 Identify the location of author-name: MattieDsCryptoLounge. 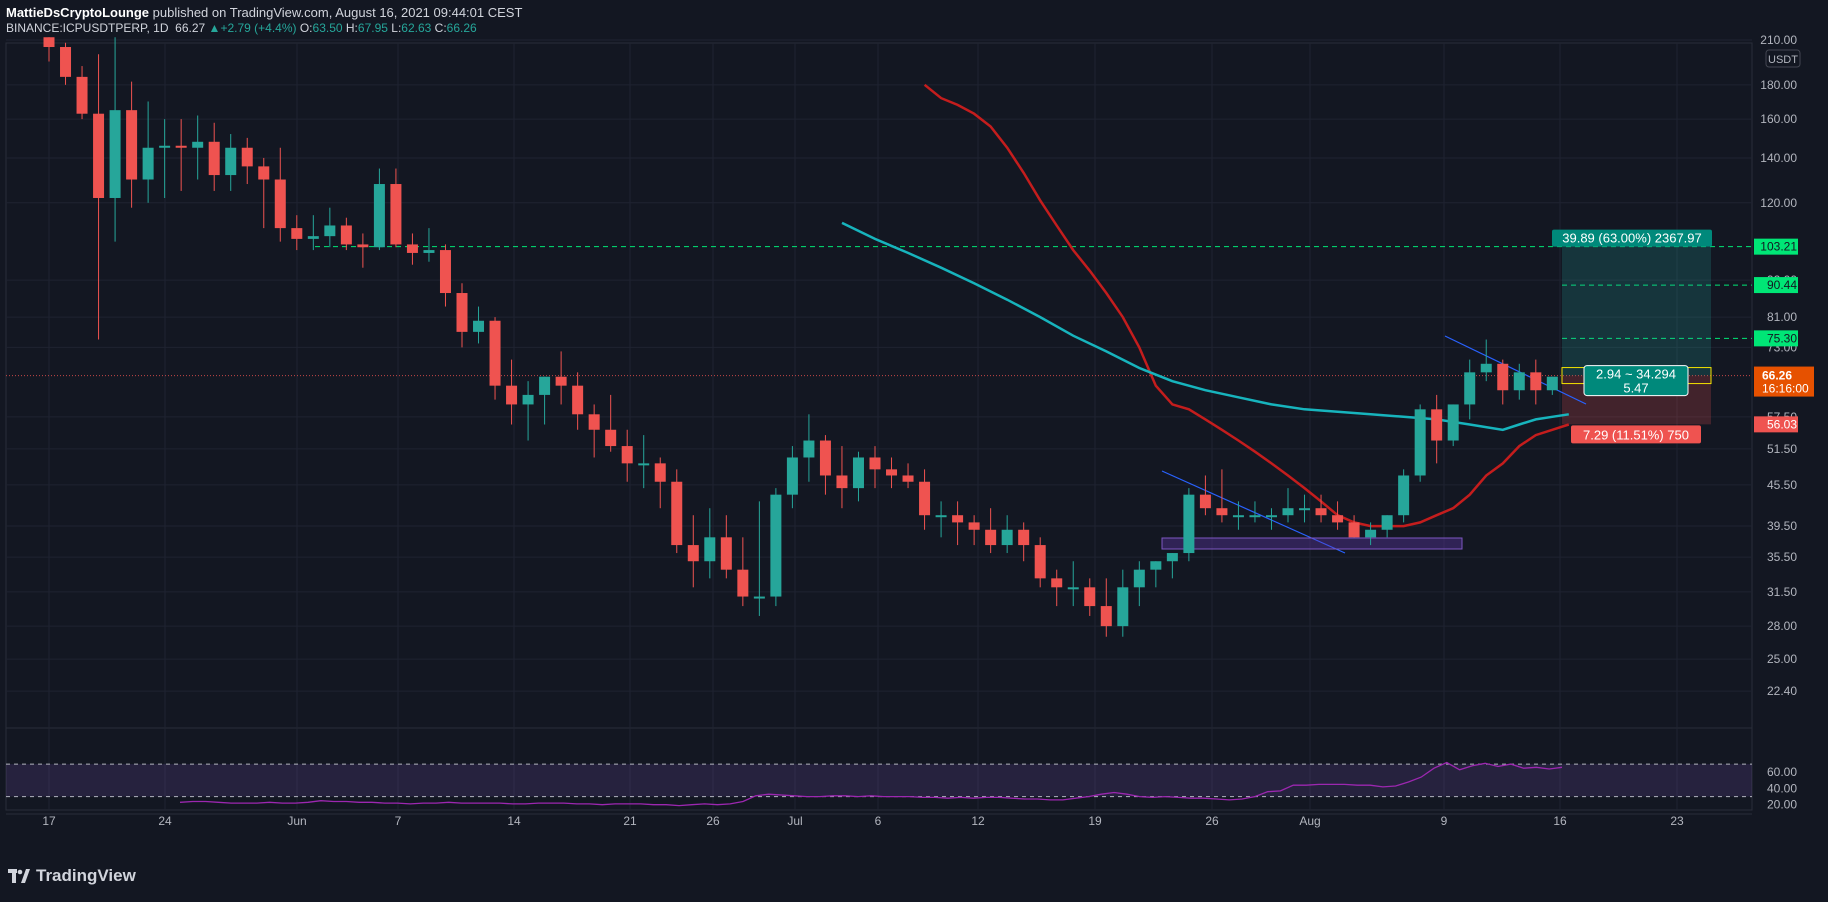
(77, 12).